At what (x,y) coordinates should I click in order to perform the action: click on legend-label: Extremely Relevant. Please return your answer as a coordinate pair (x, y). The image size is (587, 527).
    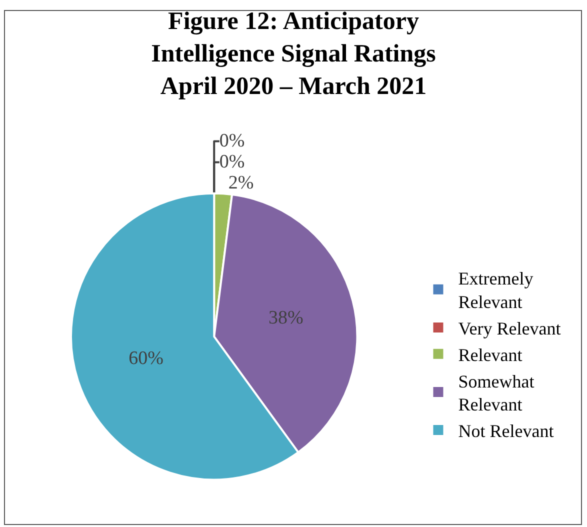
    Looking at the image, I should click on (496, 290).